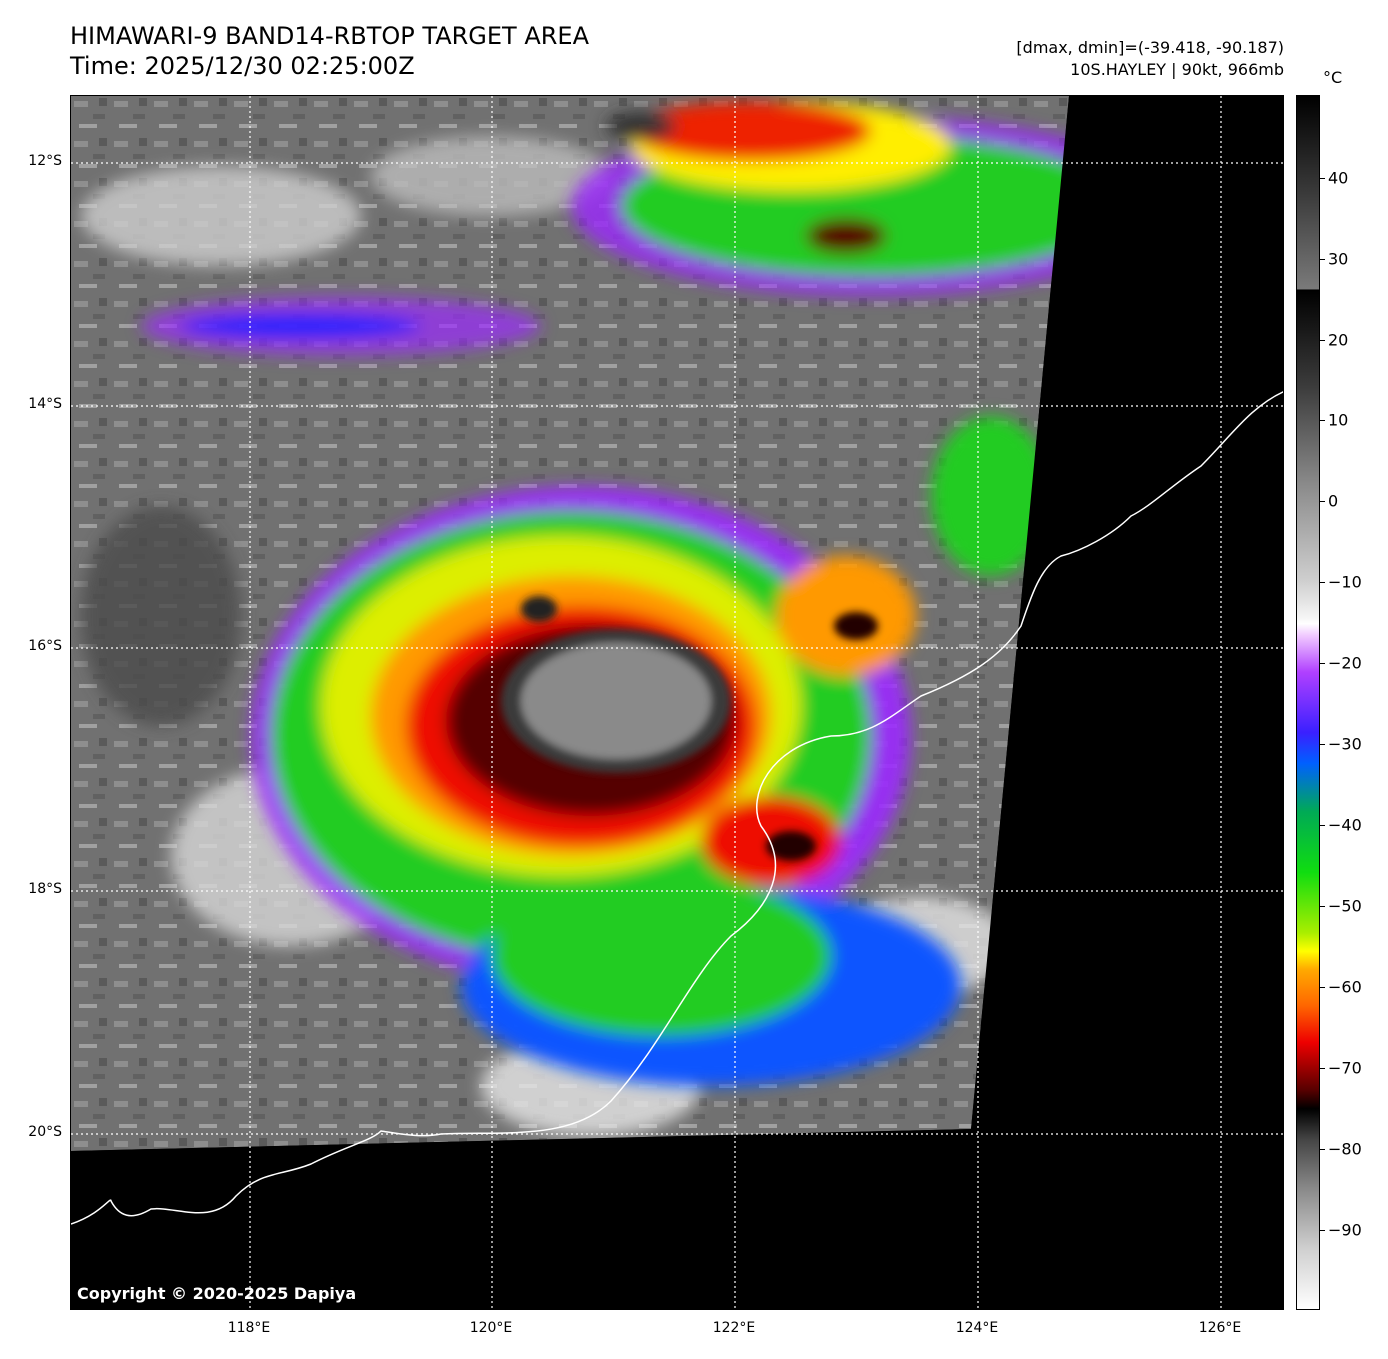 This screenshot has width=1388, height=1359. What do you see at coordinates (1220, 1328) in the screenshot?
I see `lon-label: 126°E` at bounding box center [1220, 1328].